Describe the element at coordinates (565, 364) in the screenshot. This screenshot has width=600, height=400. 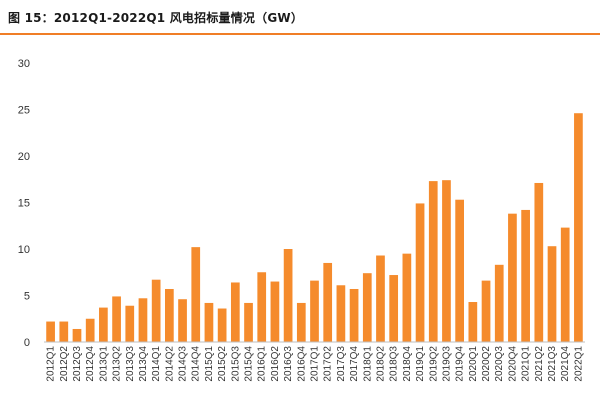
I see `x-tick-label: 2021Q4` at that location.